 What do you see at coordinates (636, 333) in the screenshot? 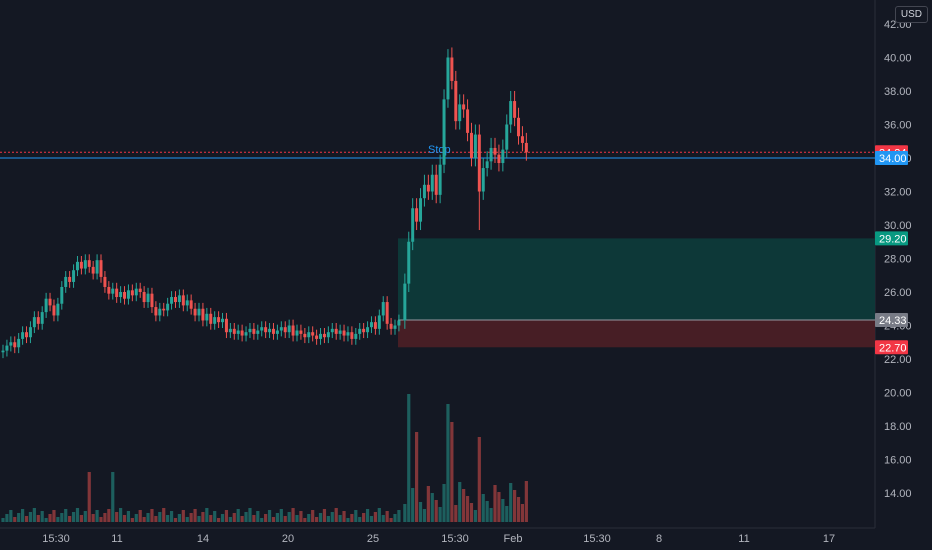
I see `loss-zone` at bounding box center [636, 333].